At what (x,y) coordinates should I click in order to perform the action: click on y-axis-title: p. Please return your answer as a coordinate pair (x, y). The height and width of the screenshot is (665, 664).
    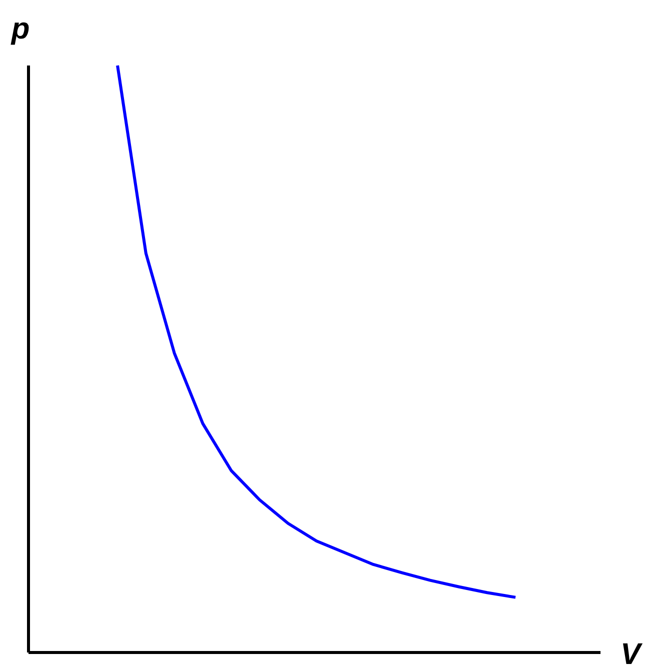
    Looking at the image, I should click on (20, 29).